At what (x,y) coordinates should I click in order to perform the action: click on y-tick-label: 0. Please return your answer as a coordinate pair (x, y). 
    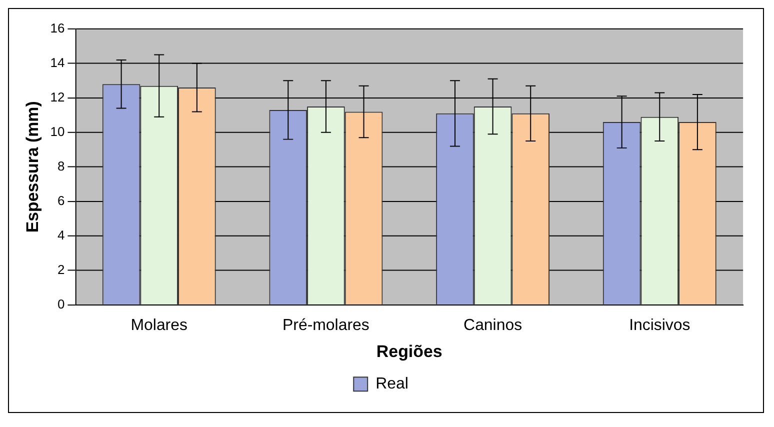
    Looking at the image, I should click on (61, 304).